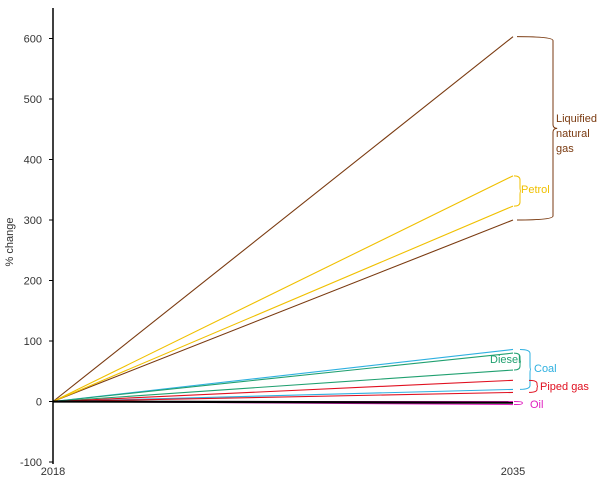  I want to click on y-tick-label: 500, so click(33, 100).